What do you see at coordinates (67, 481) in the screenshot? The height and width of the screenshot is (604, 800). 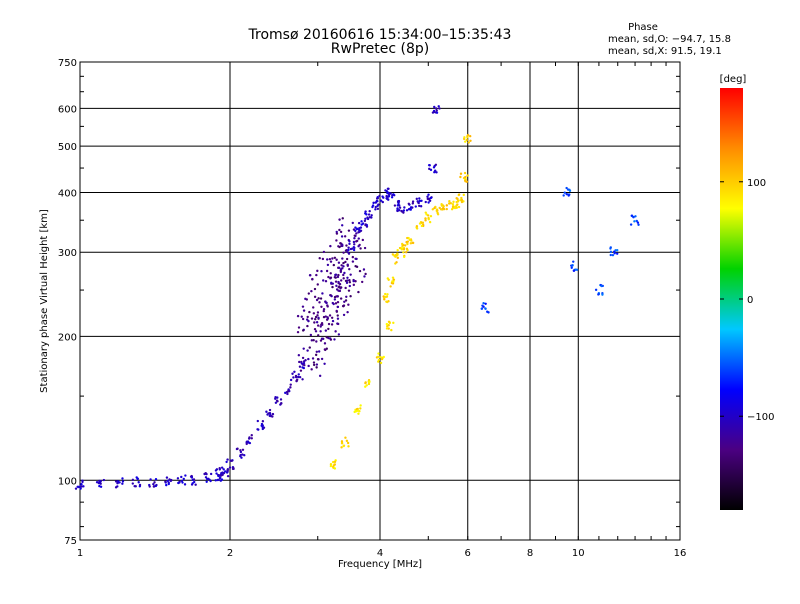 I see `y-tick-label: 100` at bounding box center [67, 481].